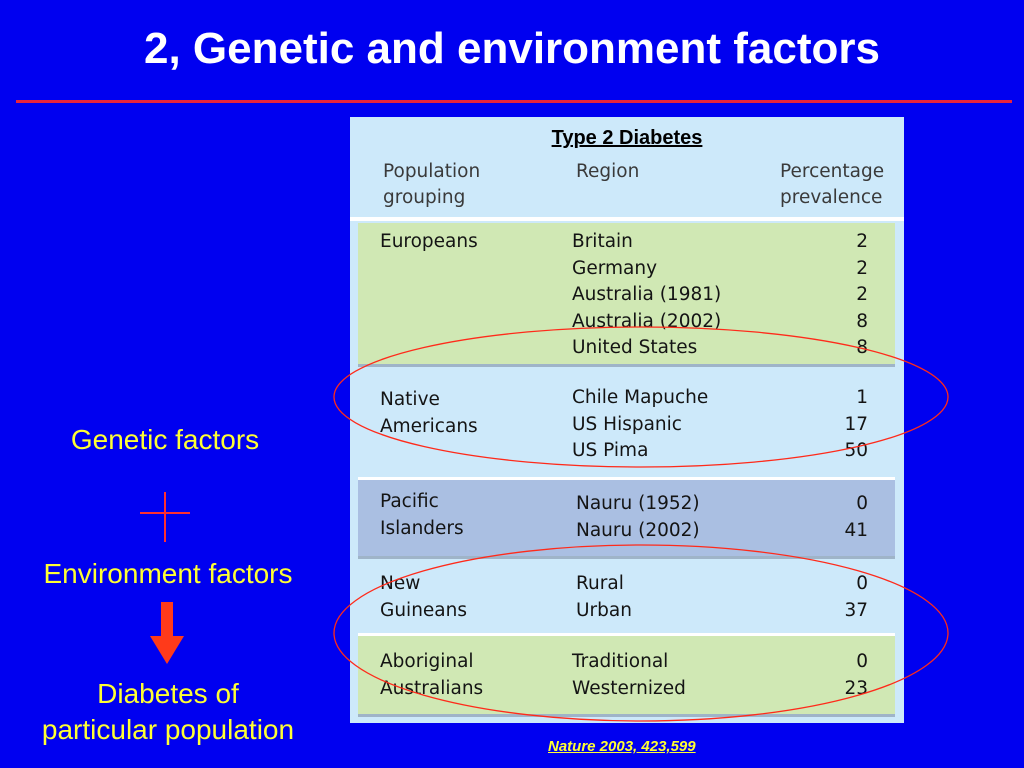  I want to click on region-text: Chile Mapuche, so click(640, 397).